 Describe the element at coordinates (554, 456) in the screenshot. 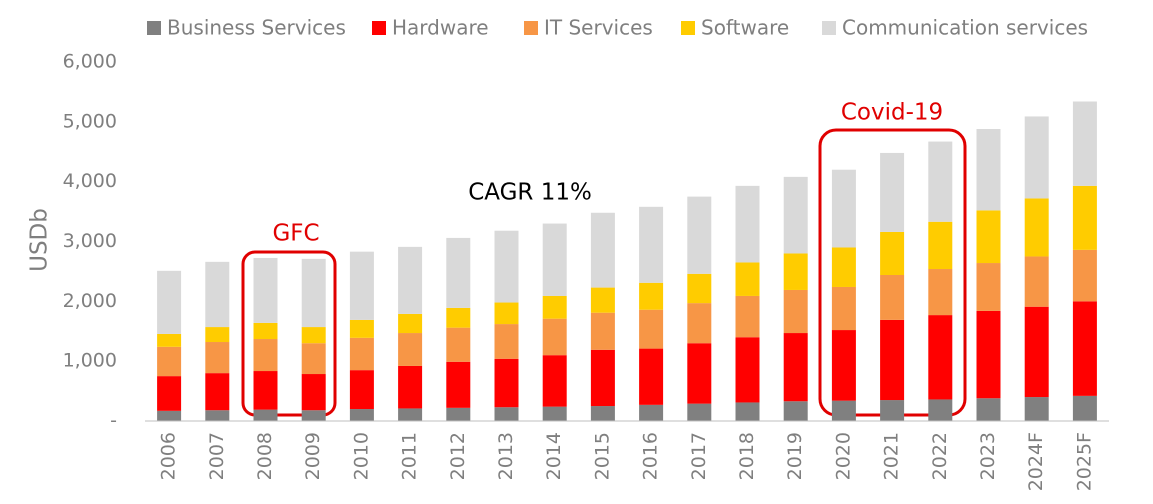

I see `x-tick-label: 2014` at that location.